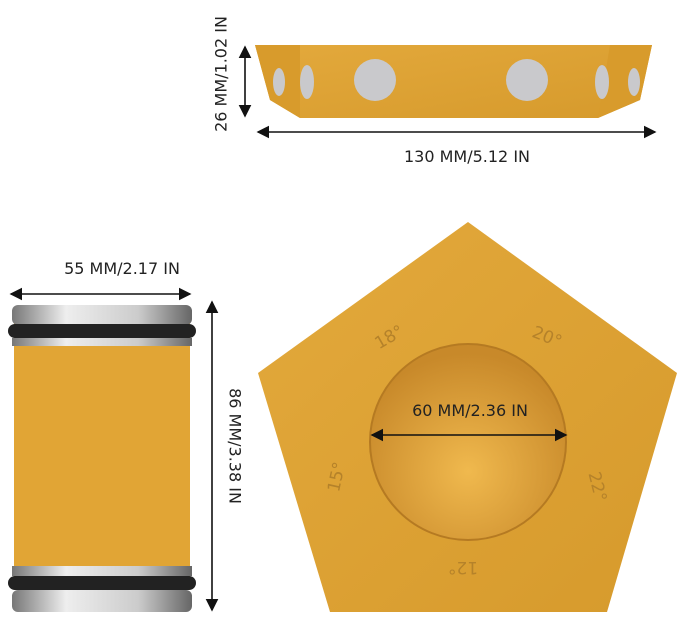 Image resolution: width=679 pixels, height=624 pixels. What do you see at coordinates (463, 567) in the screenshot?
I see `angle-label: 12°` at bounding box center [463, 567].